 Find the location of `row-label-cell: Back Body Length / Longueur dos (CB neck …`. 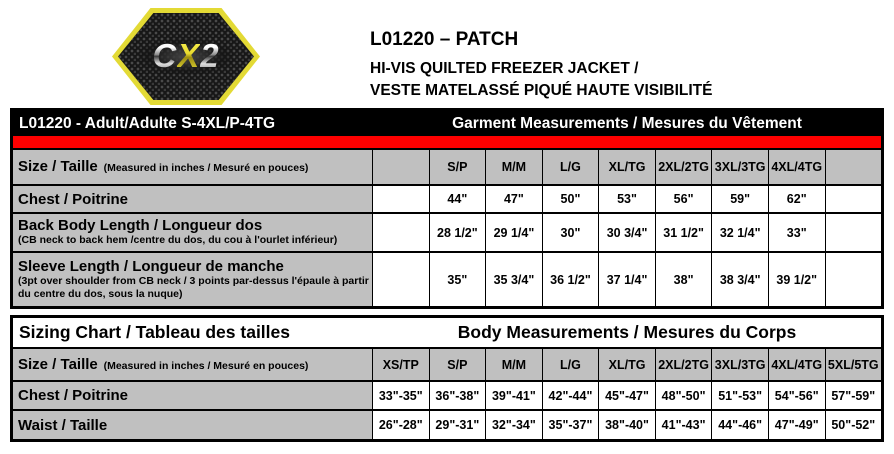

row-label-cell: Back Body Length / Longueur dos (CB neck … is located at coordinates (193, 232).